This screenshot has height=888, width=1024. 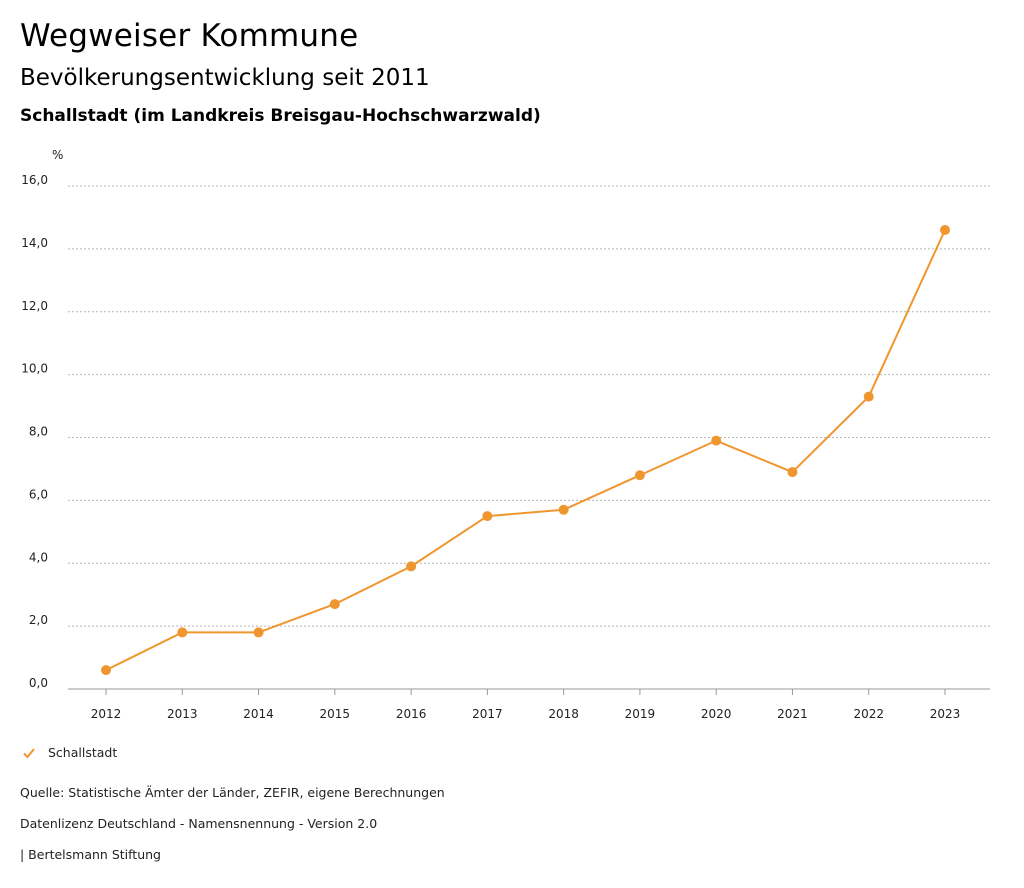 What do you see at coordinates (335, 714) in the screenshot?
I see `x-tick-label: 2015` at bounding box center [335, 714].